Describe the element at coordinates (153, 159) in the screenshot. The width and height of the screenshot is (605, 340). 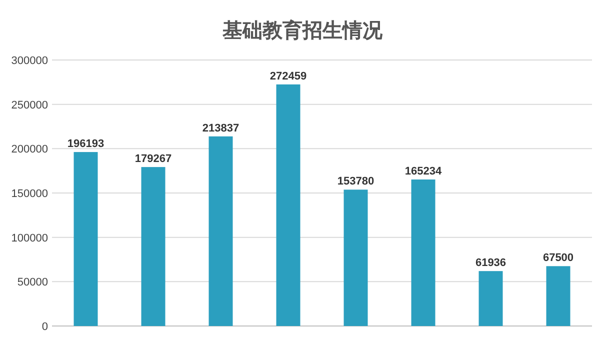
I see `data-label: 179267` at that location.